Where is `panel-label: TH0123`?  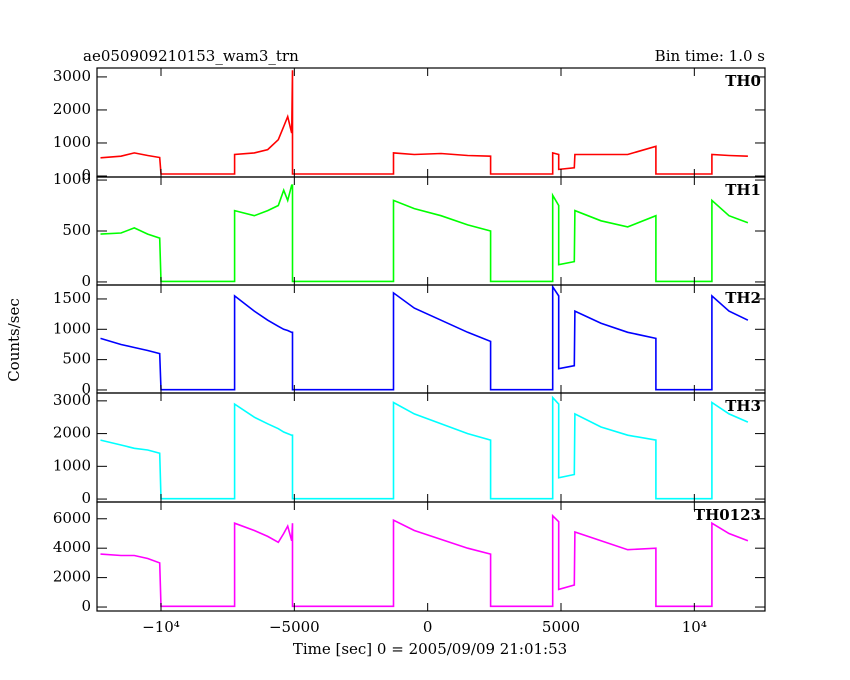
panel-label: TH0123 is located at coordinates (727, 515).